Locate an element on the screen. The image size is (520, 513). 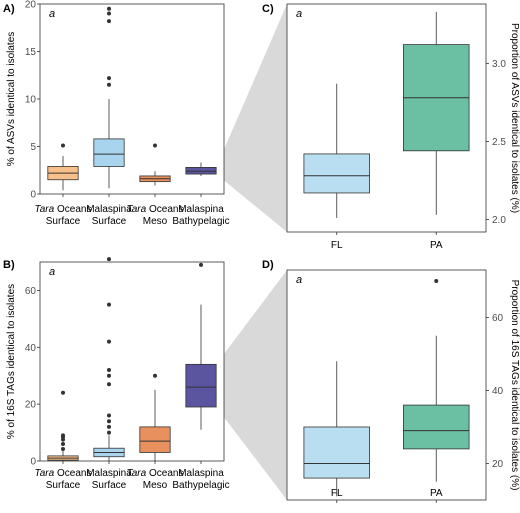
panel-label: C) is located at coordinates (268, 9).